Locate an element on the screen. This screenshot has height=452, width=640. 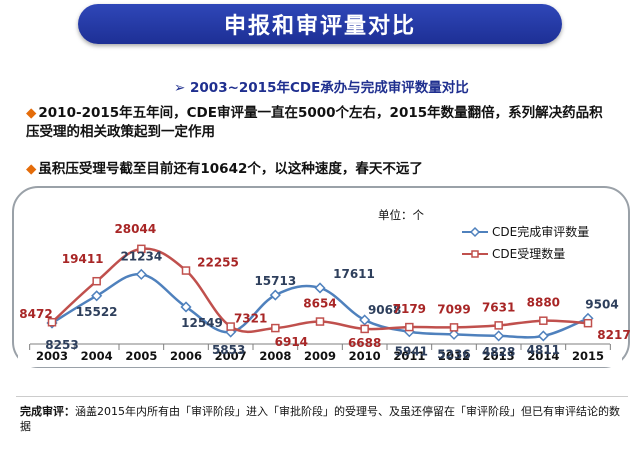
data-label-completed: 4828 is located at coordinates (498, 352).